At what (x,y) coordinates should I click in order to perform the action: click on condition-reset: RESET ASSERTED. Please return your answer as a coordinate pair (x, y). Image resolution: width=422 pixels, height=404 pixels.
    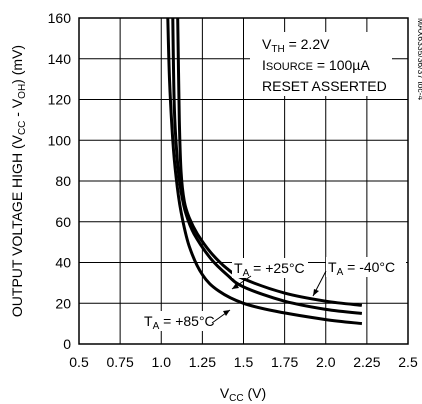
    Looking at the image, I should click on (324, 86).